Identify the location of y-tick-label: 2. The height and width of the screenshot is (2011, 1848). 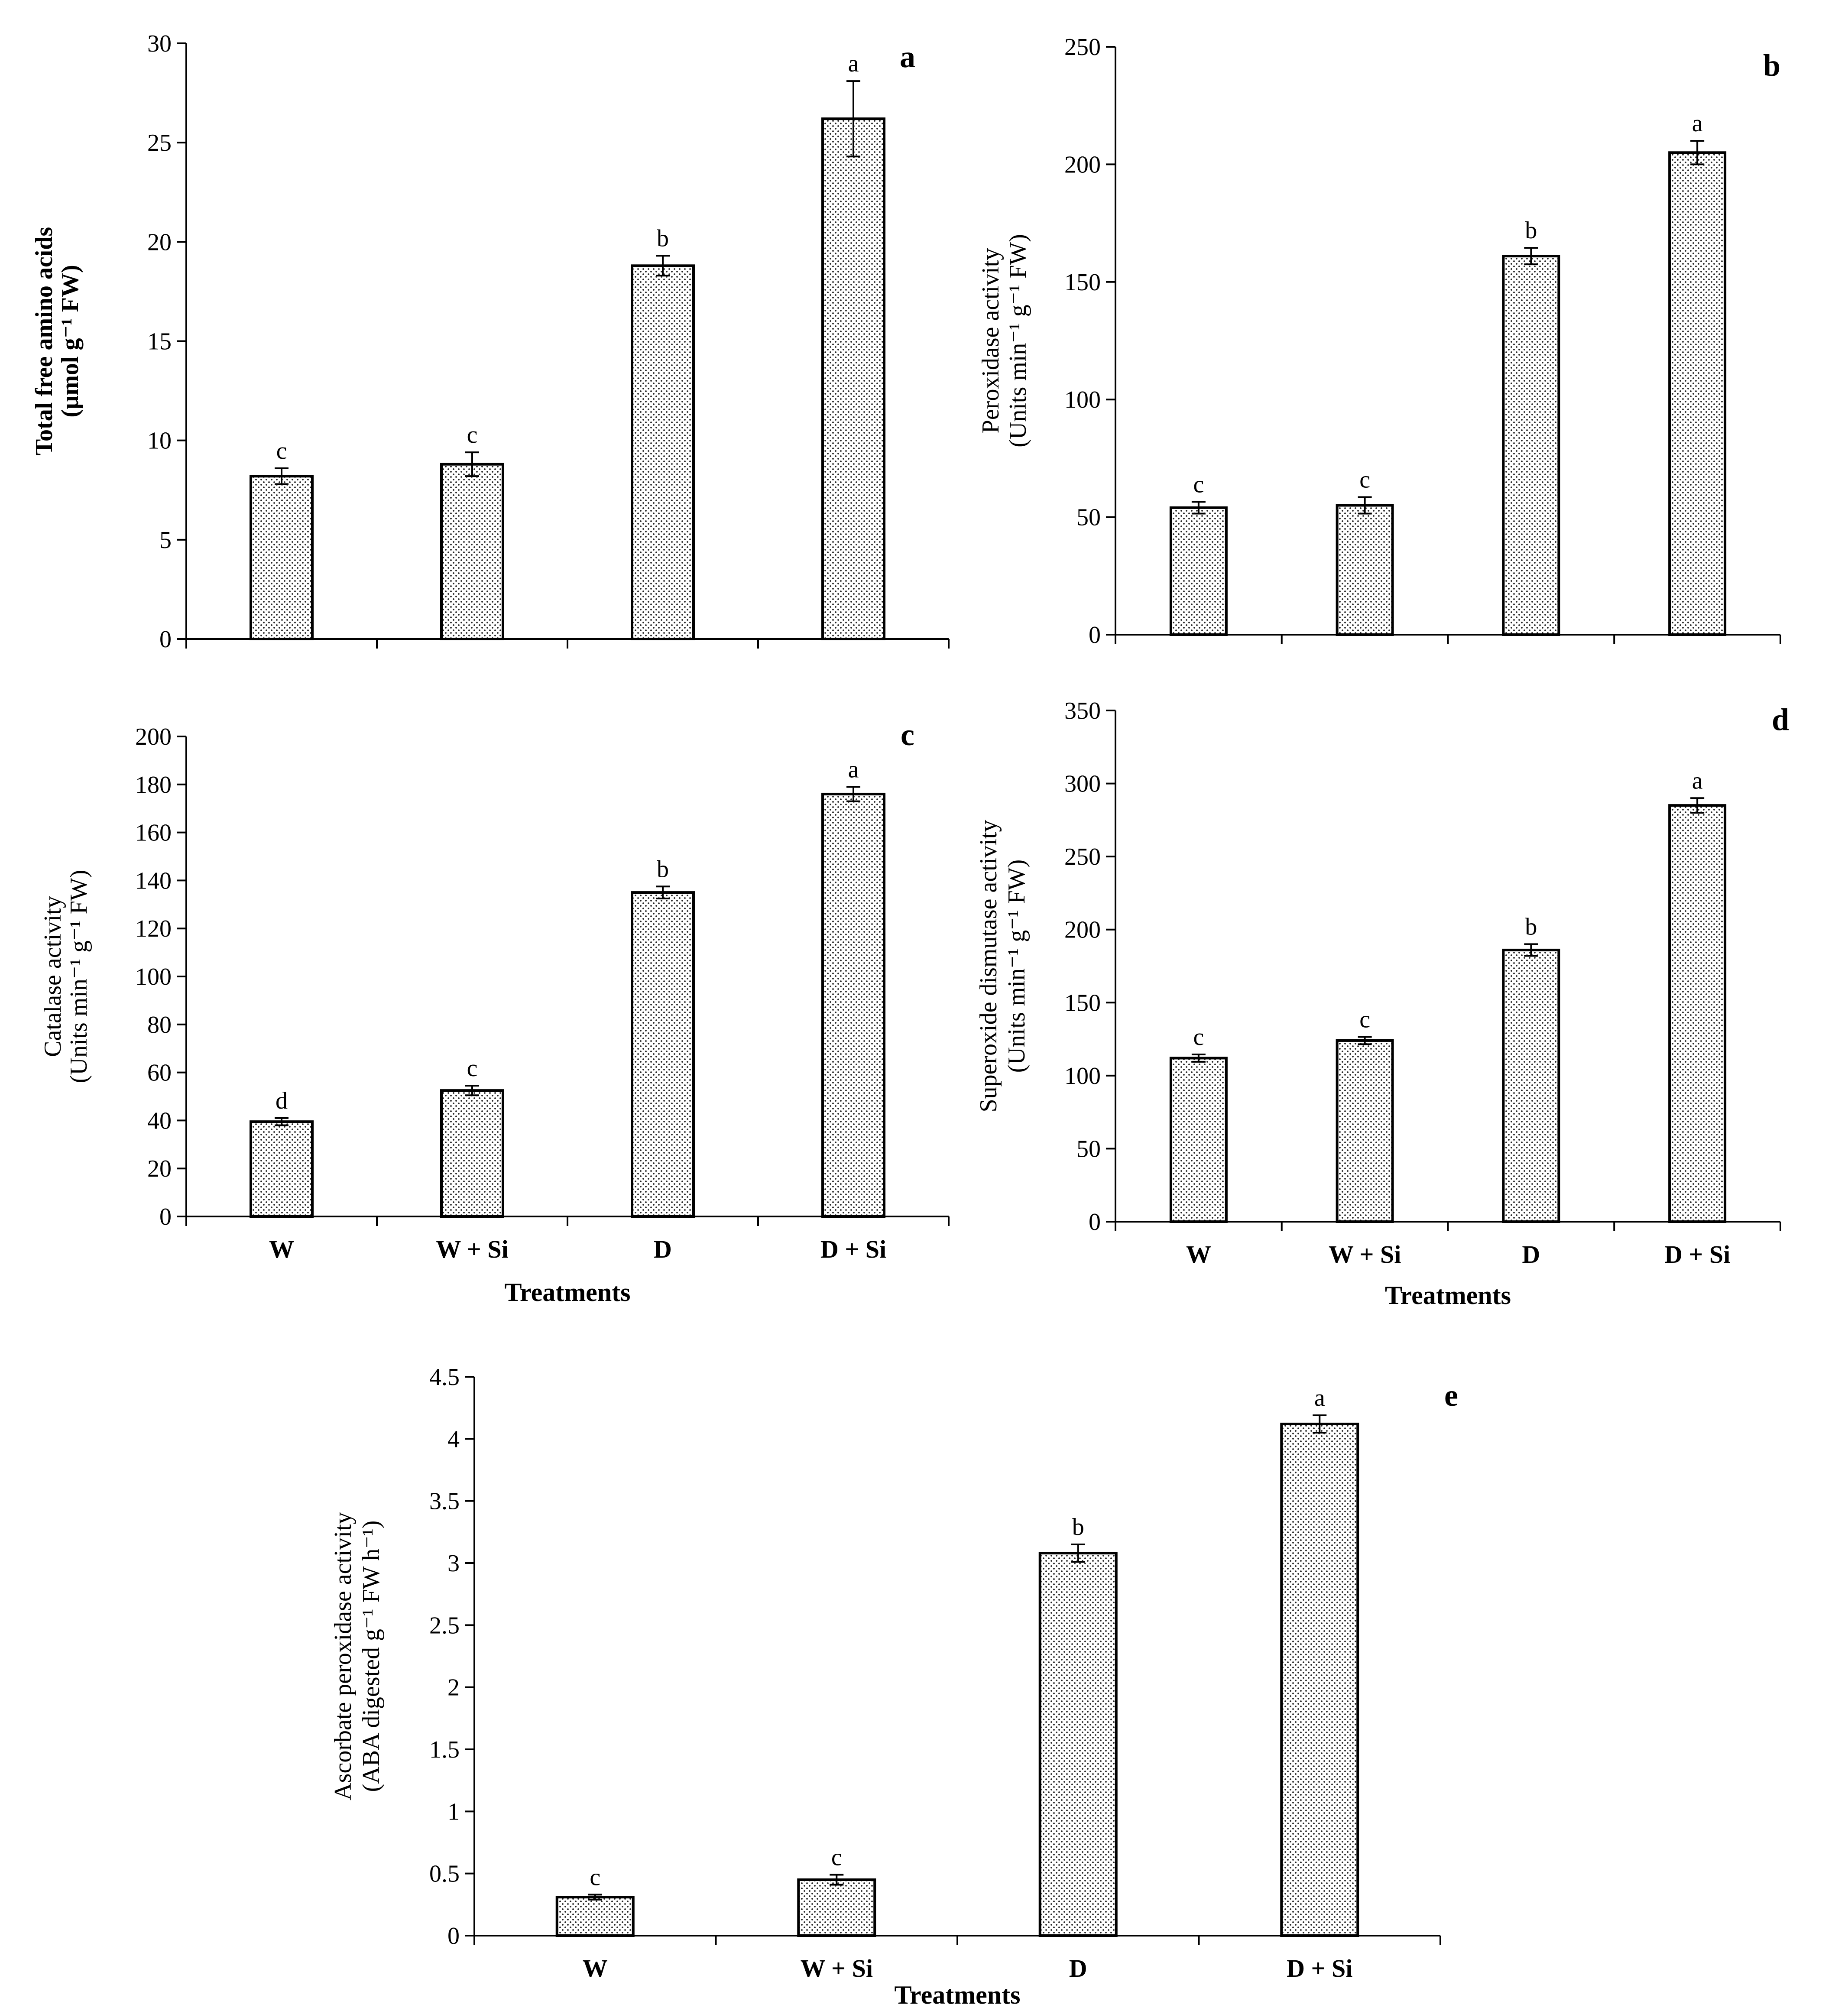
(453, 1687).